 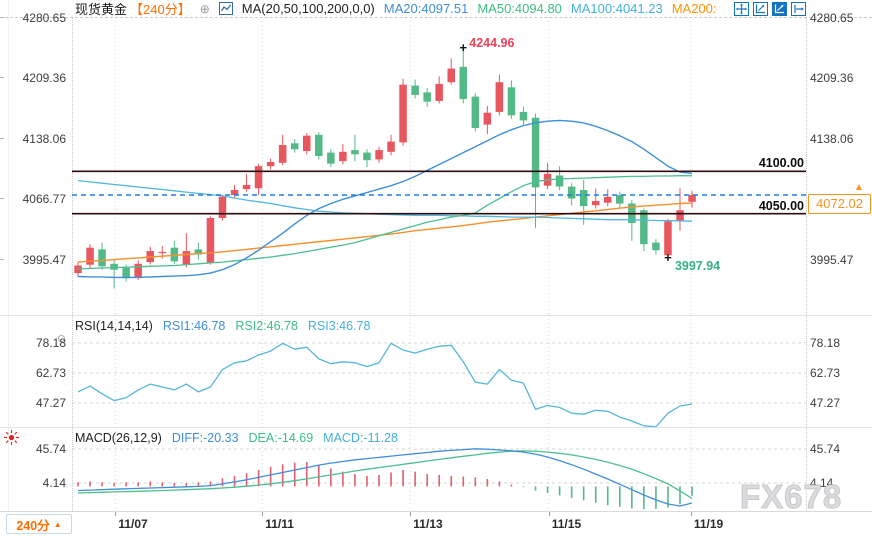 What do you see at coordinates (8, 267) in the screenshot?
I see `left-frame-line` at bounding box center [8, 267].